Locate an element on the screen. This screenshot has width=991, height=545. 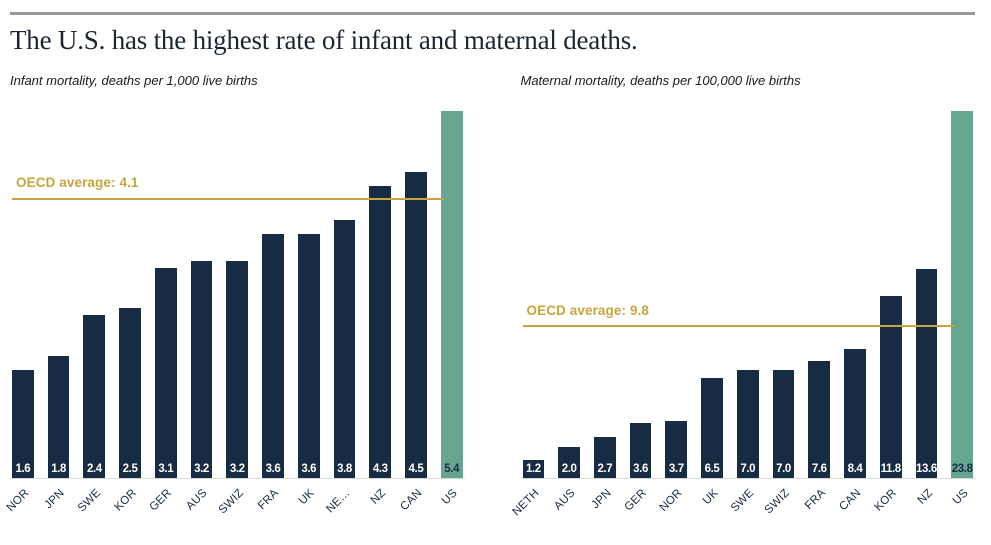
x-axis-labels: NETH AUS JPN GER NOR UK SWE SWIZ FRA CAN KOR NZ US is located at coordinates (743, 504).